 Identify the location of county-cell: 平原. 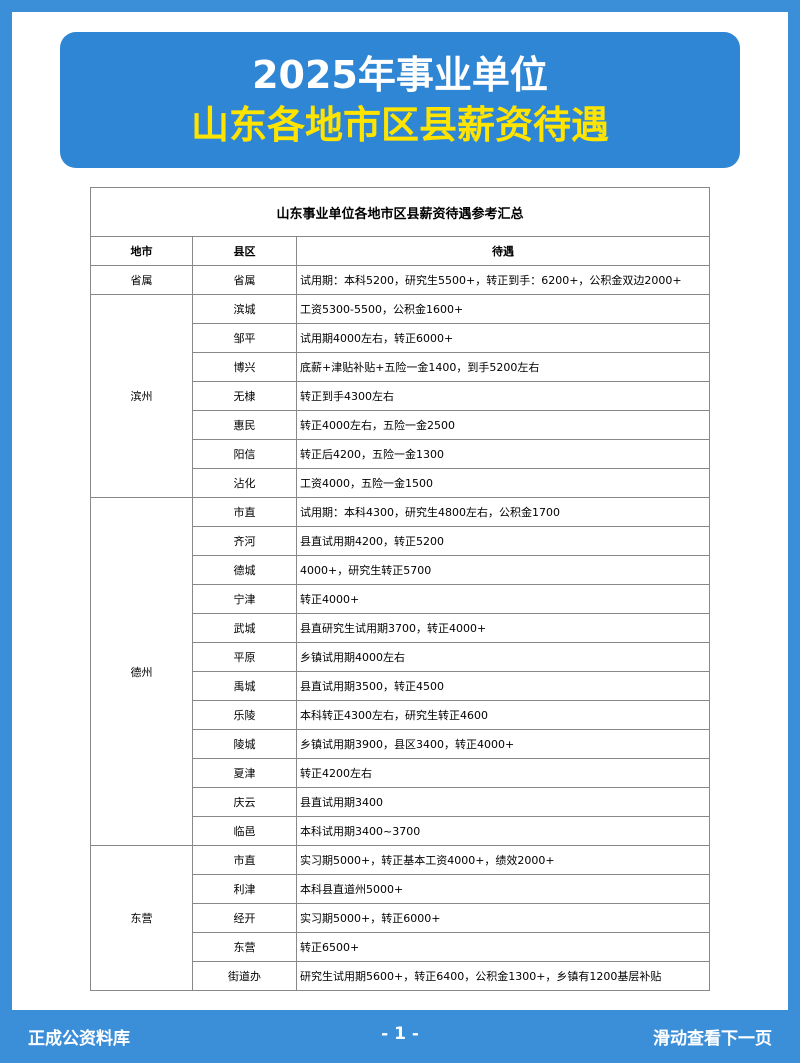
(244, 657).